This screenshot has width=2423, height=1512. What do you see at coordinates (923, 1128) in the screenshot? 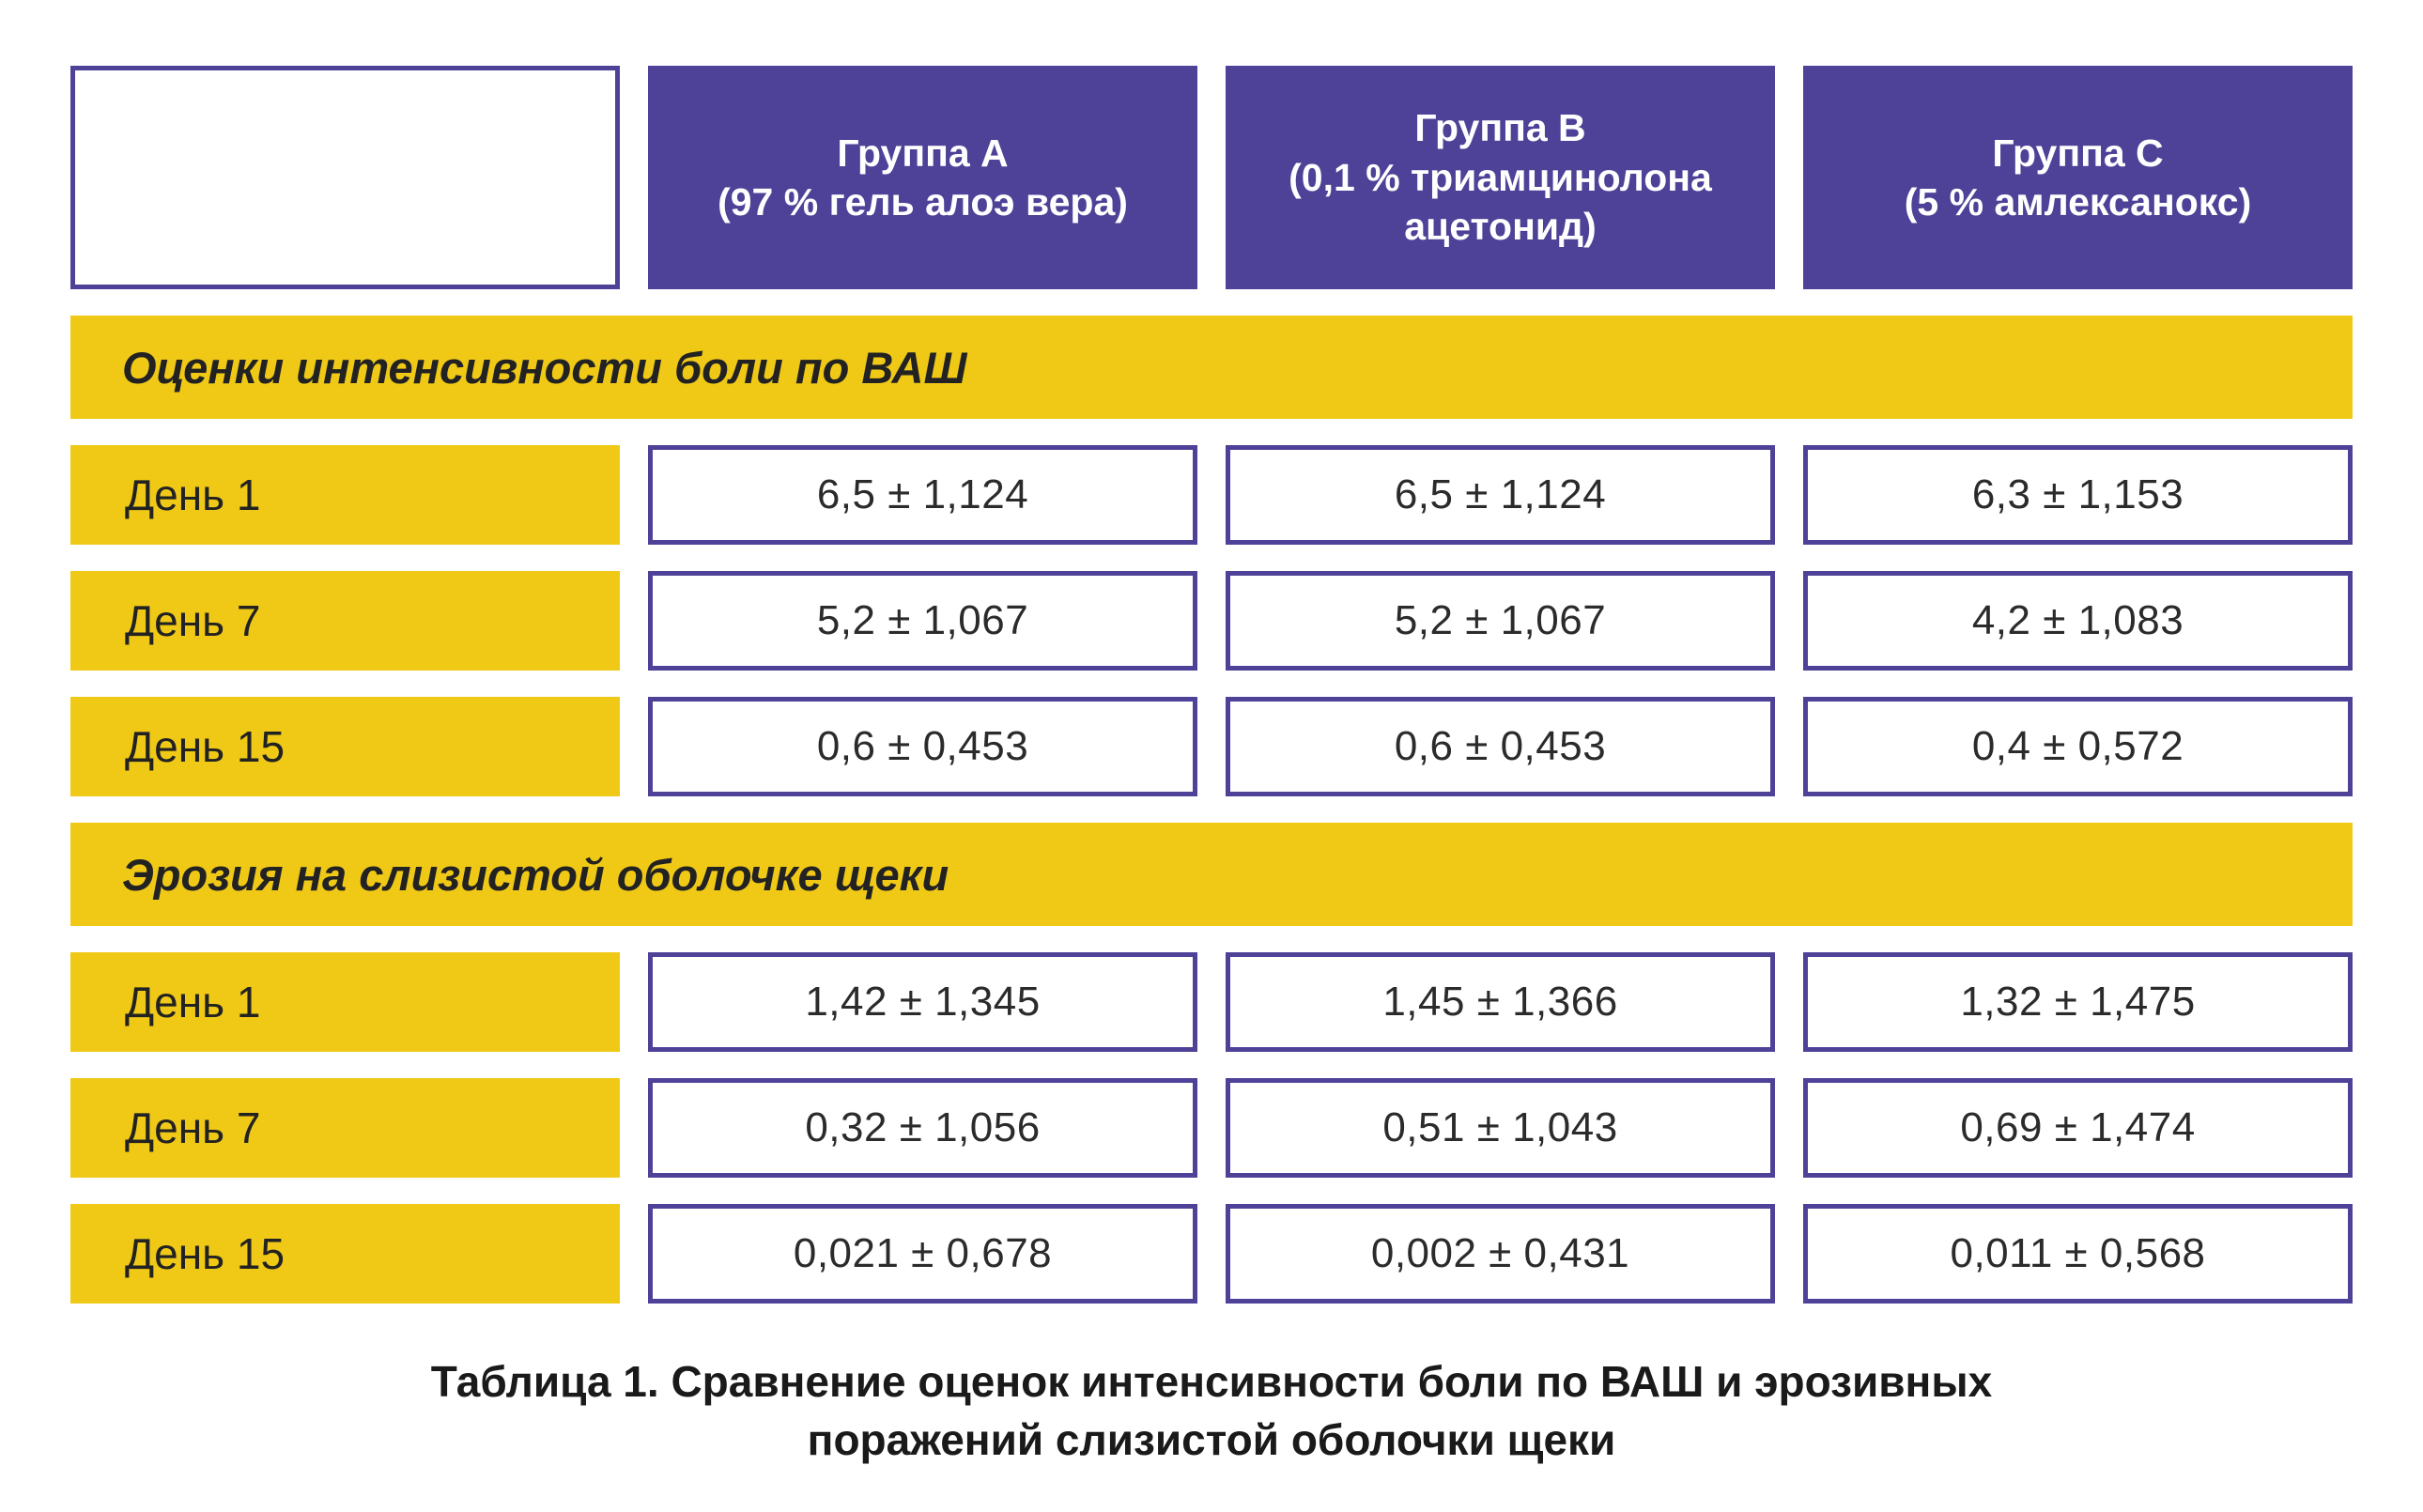
I see `data-cell: 0,32 ± 1,056` at bounding box center [923, 1128].